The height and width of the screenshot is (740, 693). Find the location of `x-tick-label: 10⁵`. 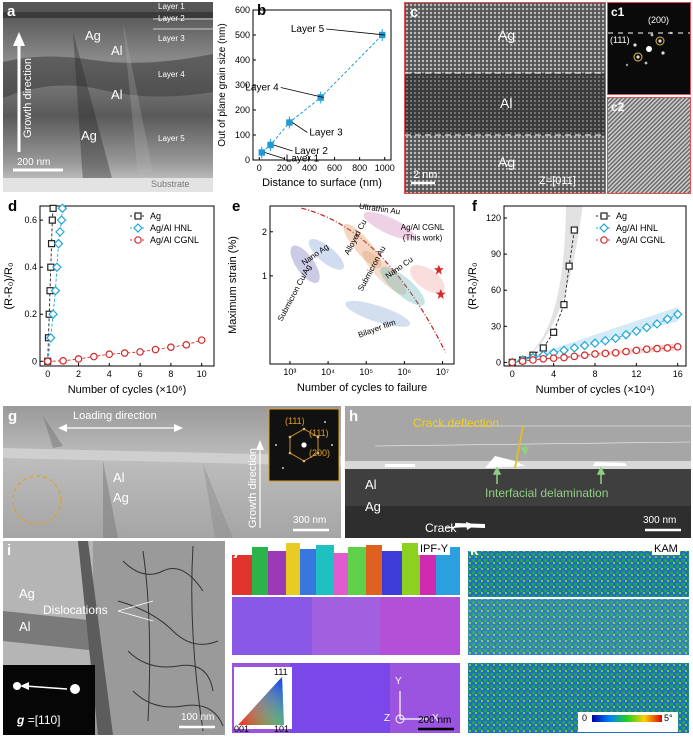

x-tick-label: 10⁵ is located at coordinates (366, 372).